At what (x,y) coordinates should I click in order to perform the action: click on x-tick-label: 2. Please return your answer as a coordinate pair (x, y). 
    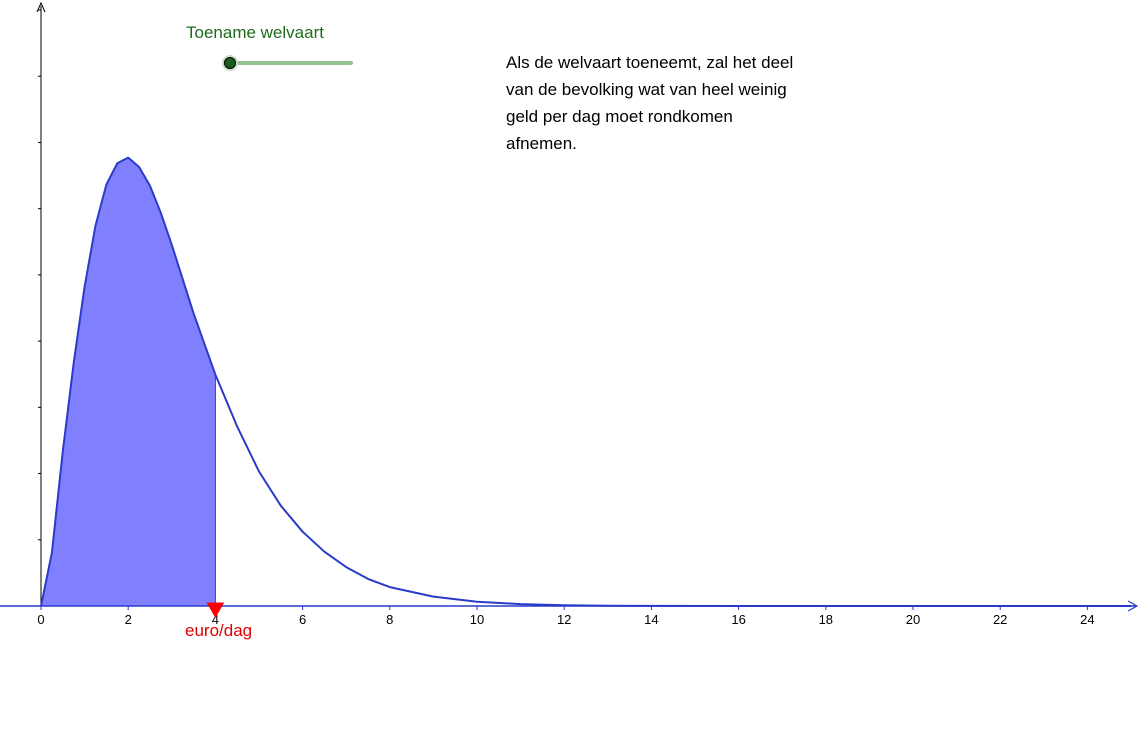
    Looking at the image, I should click on (128, 619).